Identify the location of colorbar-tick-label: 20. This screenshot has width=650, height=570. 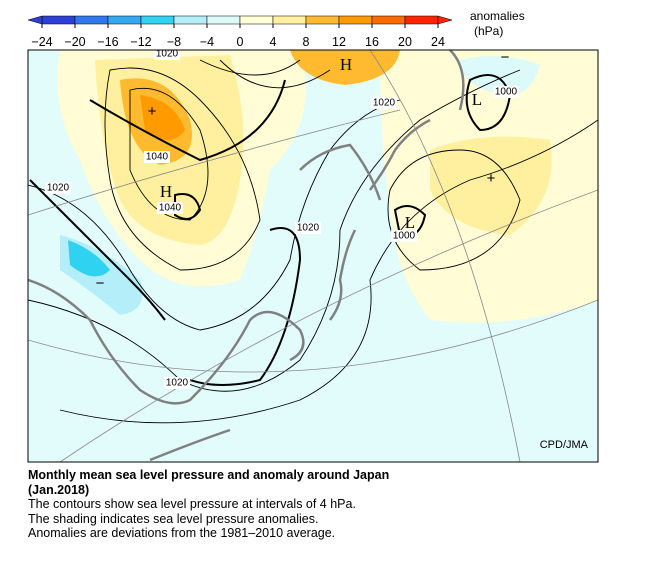
(405, 42).